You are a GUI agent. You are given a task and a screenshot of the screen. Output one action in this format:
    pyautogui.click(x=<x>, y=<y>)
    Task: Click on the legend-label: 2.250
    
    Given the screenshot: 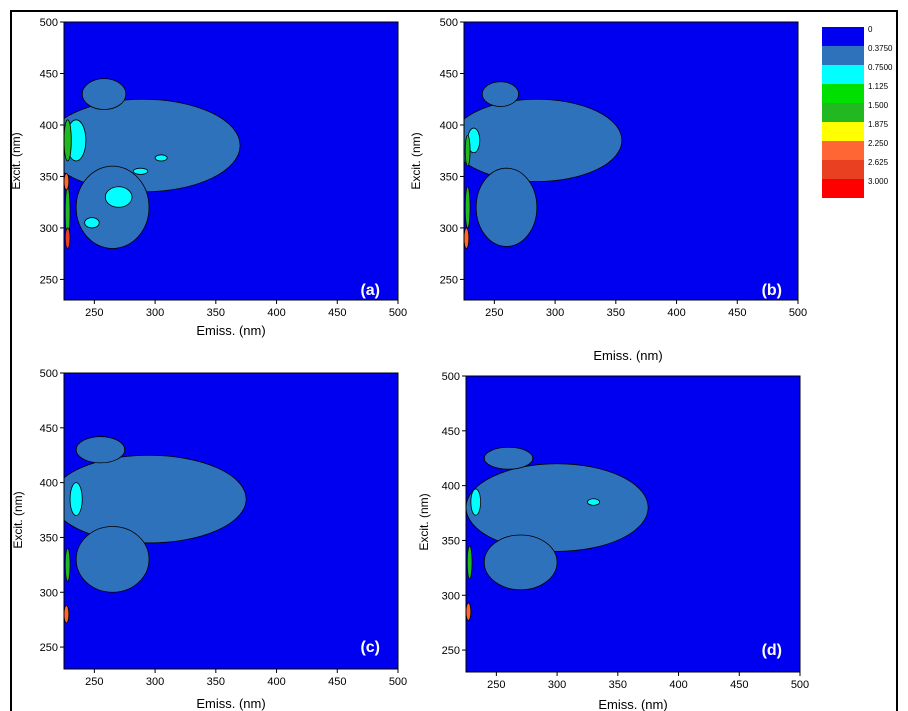 What is the action you would take?
    pyautogui.click(x=878, y=143)
    